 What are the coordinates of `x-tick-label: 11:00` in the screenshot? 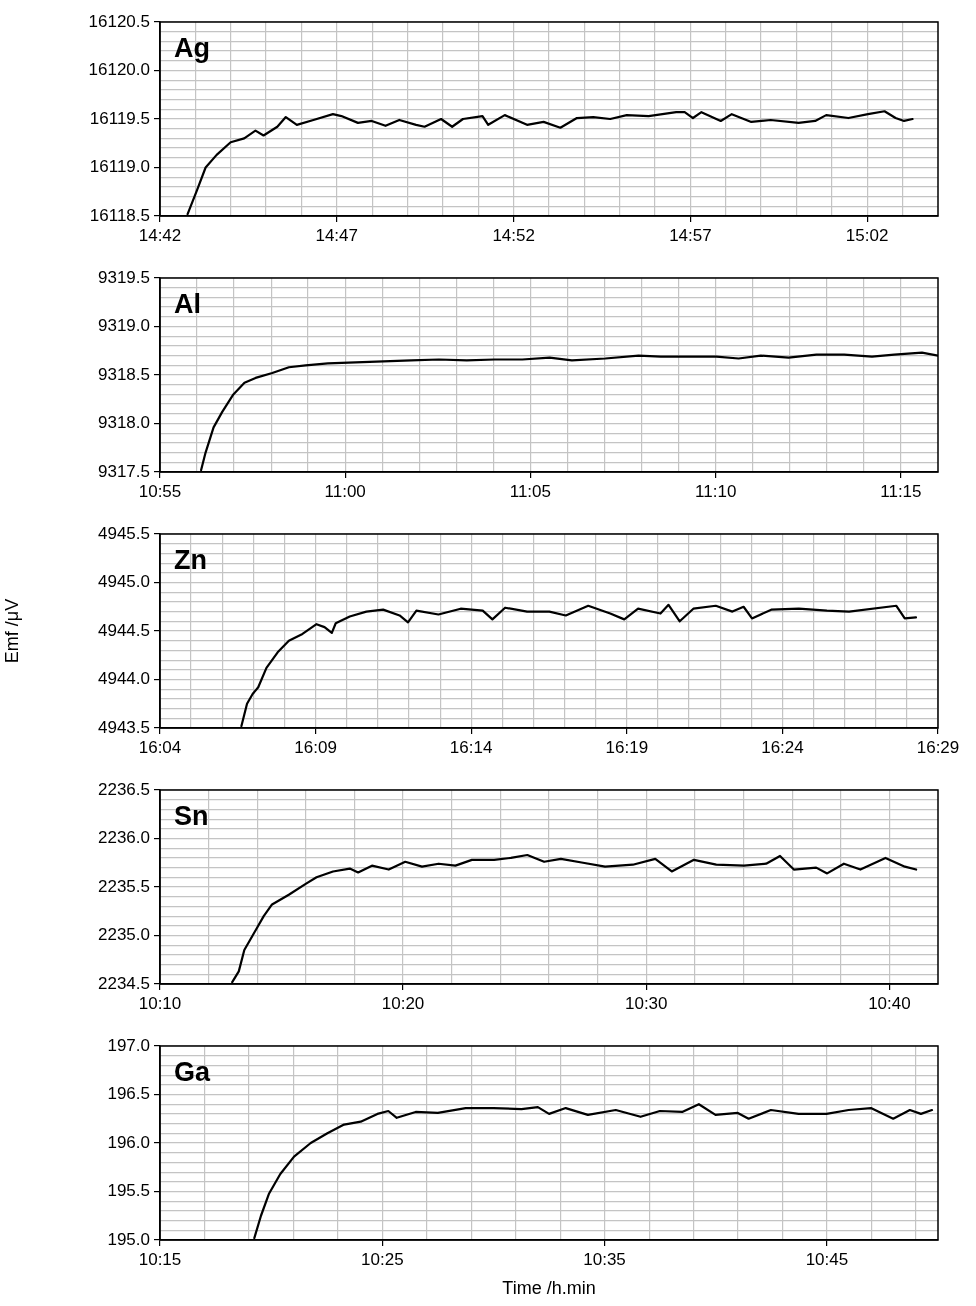 It's located at (345, 491).